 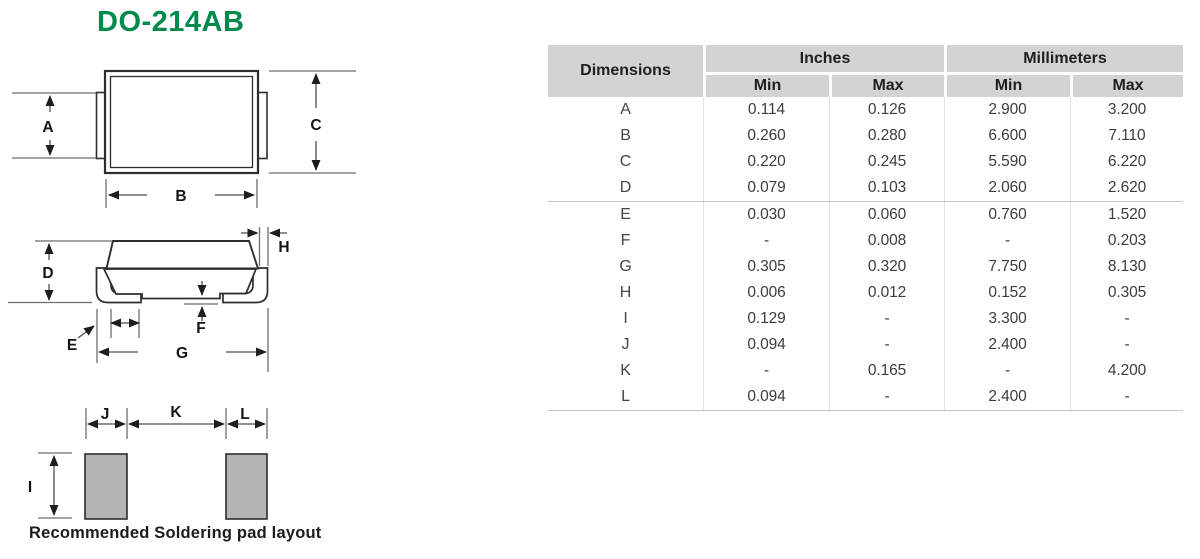 What do you see at coordinates (625, 214) in the screenshot?
I see `cell: E` at bounding box center [625, 214].